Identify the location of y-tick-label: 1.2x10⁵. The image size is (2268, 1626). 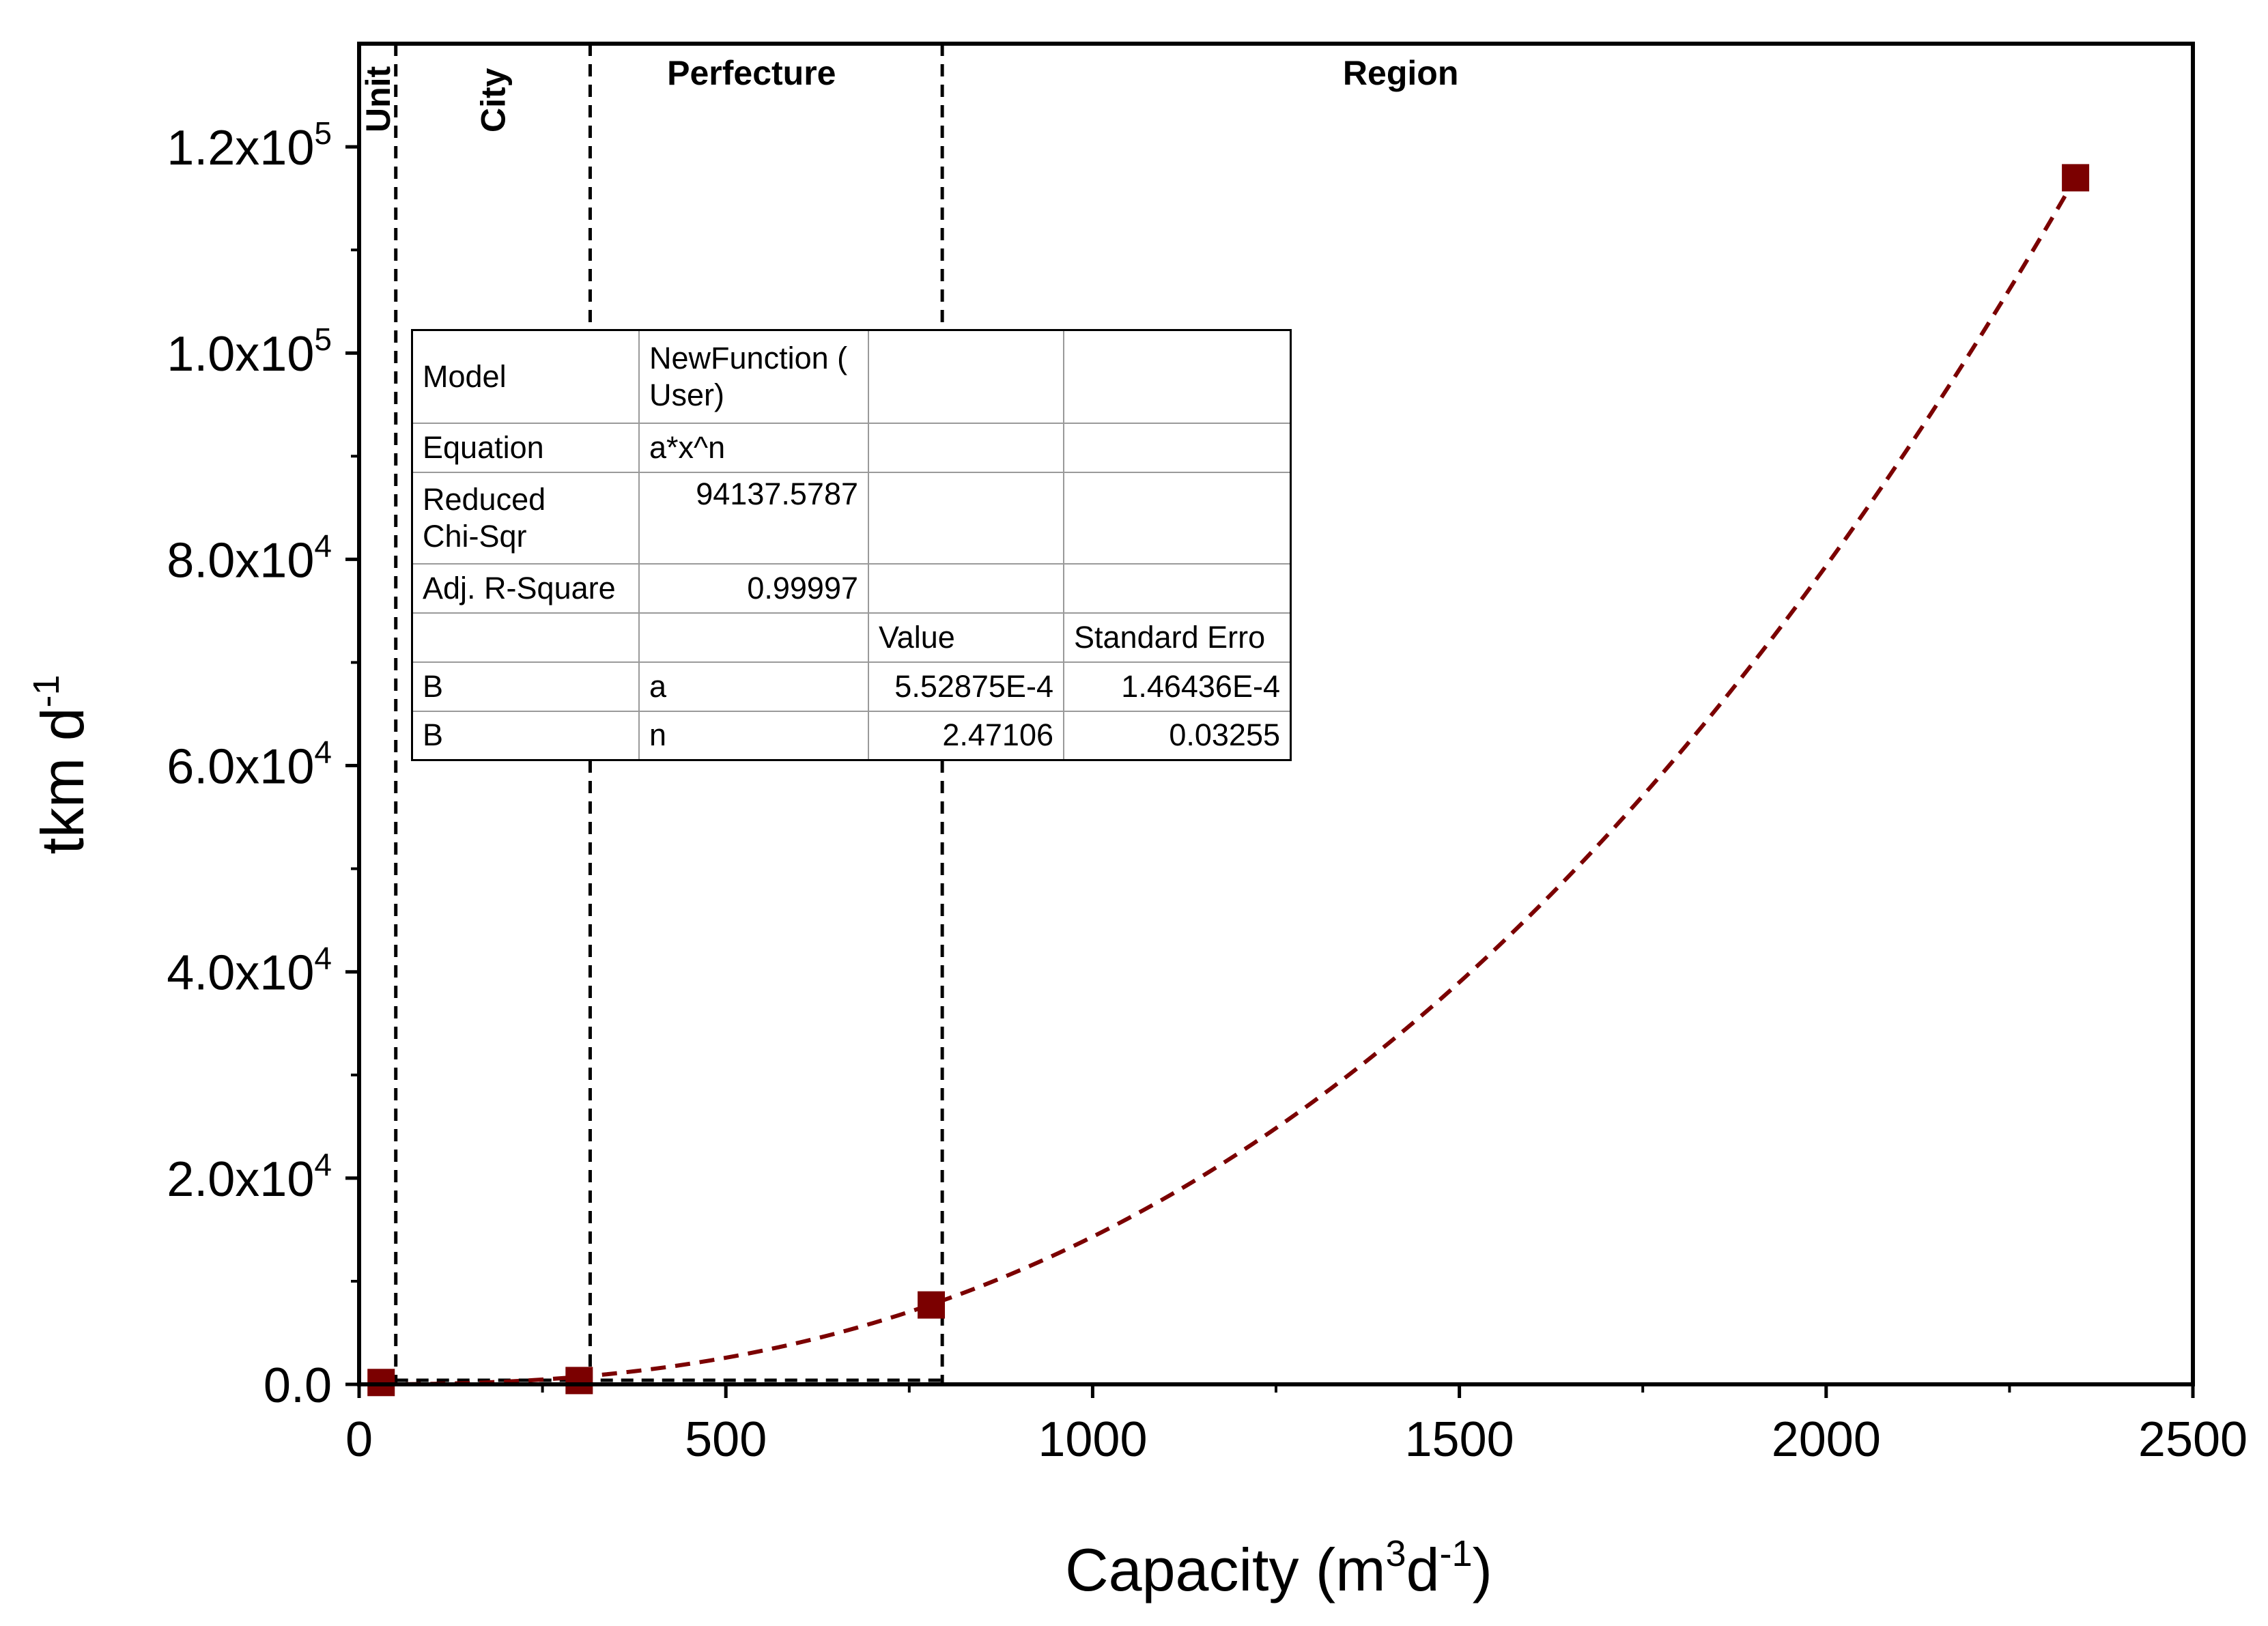
(249, 145).